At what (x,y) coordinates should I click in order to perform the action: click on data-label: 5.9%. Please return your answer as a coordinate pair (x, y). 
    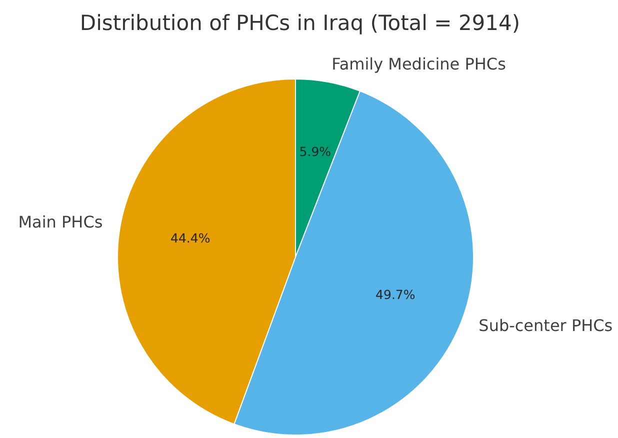
    Looking at the image, I should click on (315, 152).